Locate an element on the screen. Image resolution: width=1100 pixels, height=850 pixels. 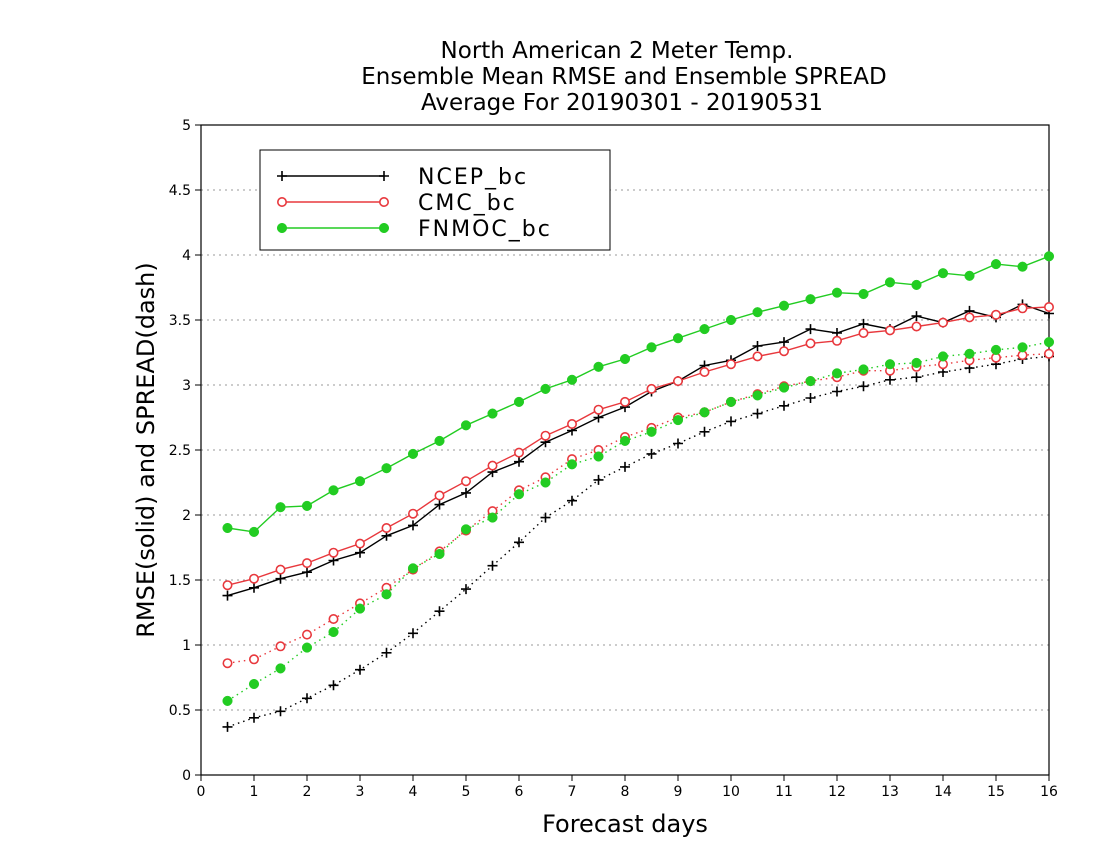
legend-label: FNMOC_bc is located at coordinates (485, 229).